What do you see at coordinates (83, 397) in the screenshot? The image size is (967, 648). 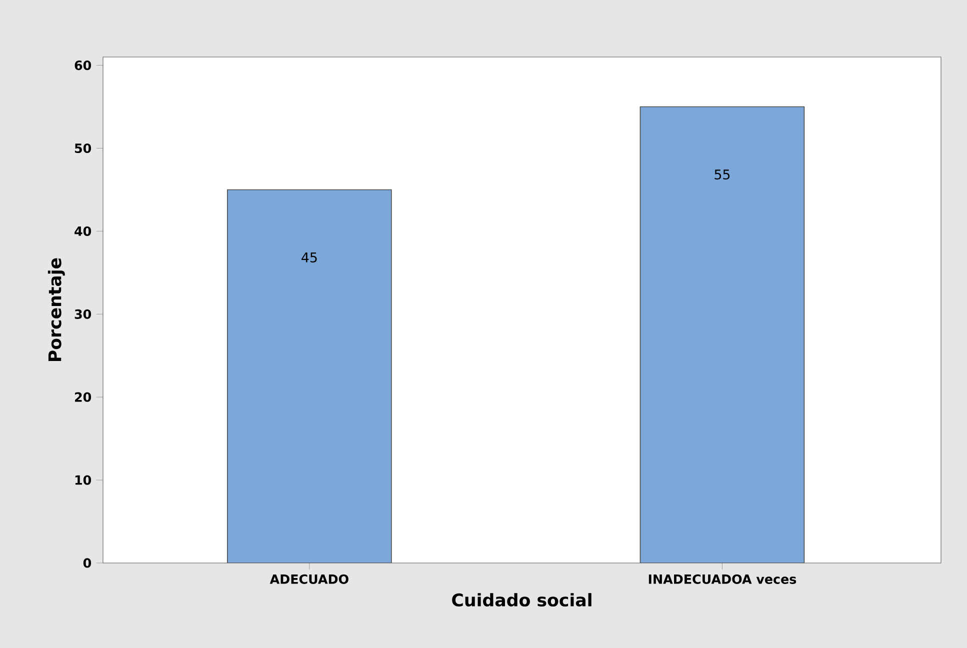 I see `y-tick-label: 20` at bounding box center [83, 397].